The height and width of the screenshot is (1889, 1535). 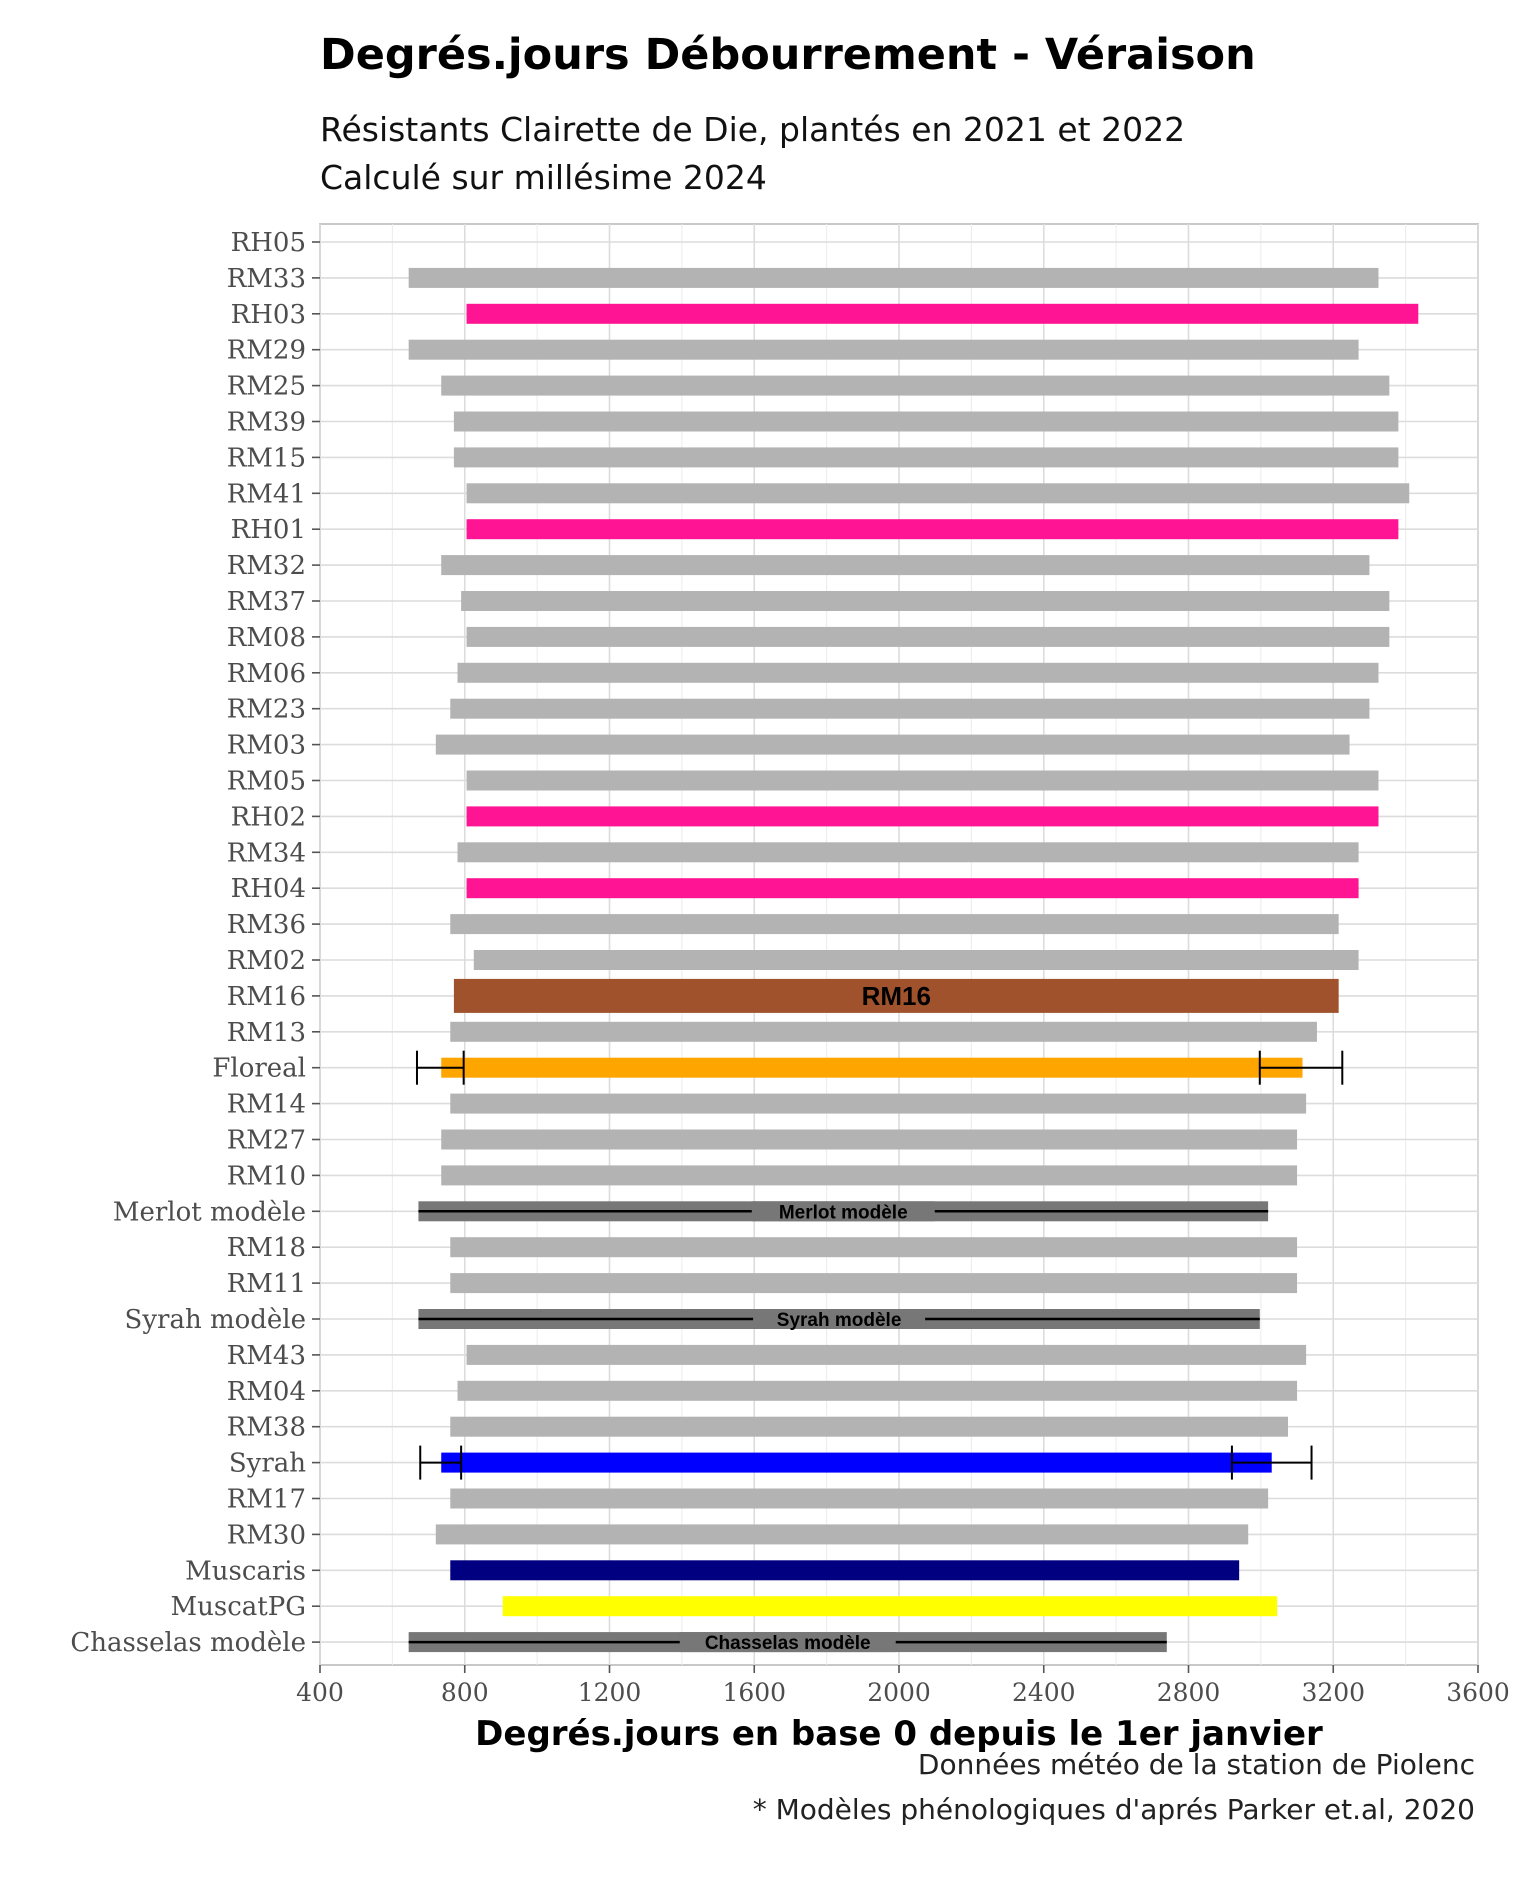 What do you see at coordinates (1333, 1692) in the screenshot?
I see `x-tick-label: 3200` at bounding box center [1333, 1692].